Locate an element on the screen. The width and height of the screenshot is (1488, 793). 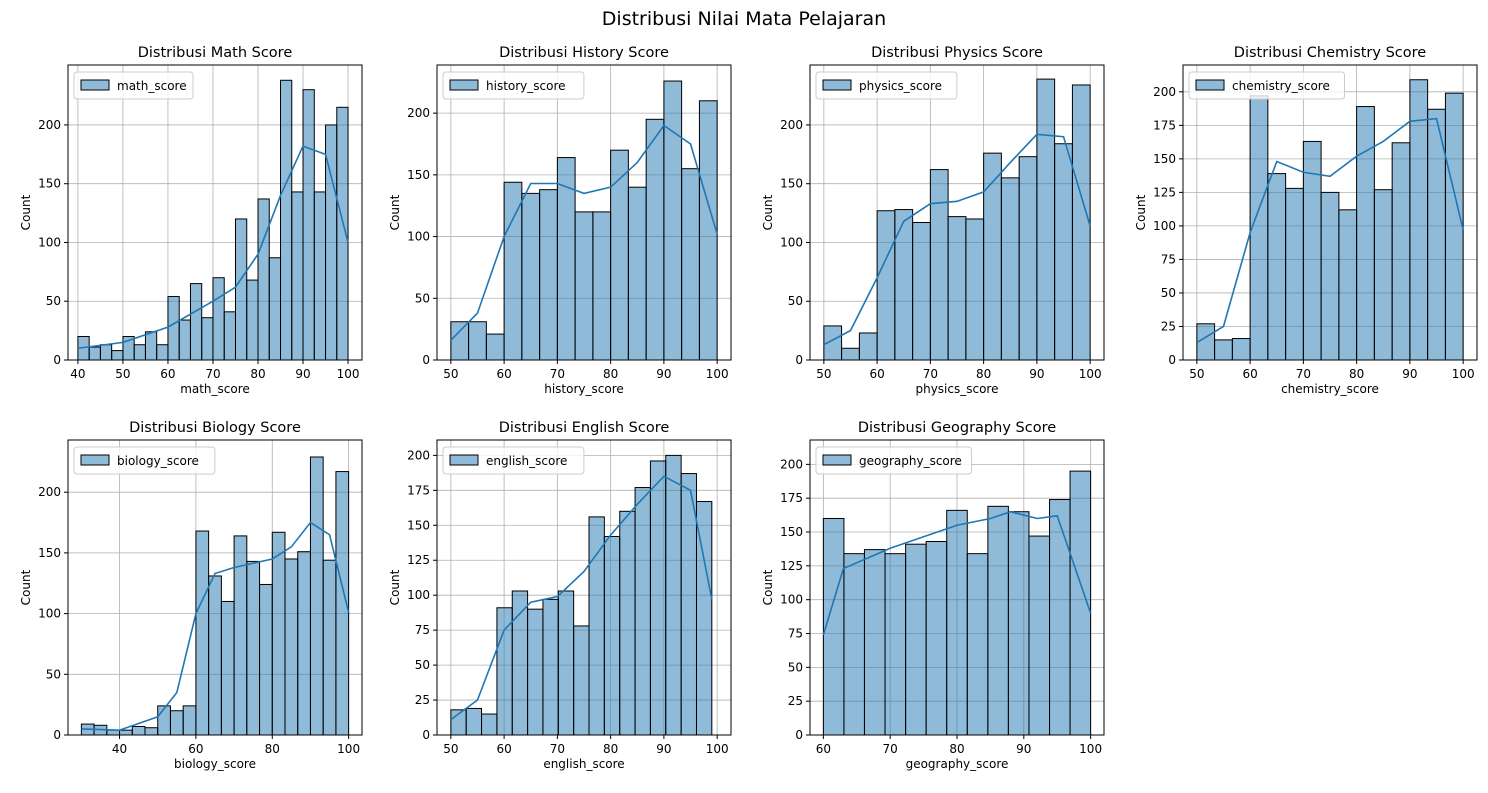
subplot-title: Distribusi History Score is located at coordinates (584, 53).